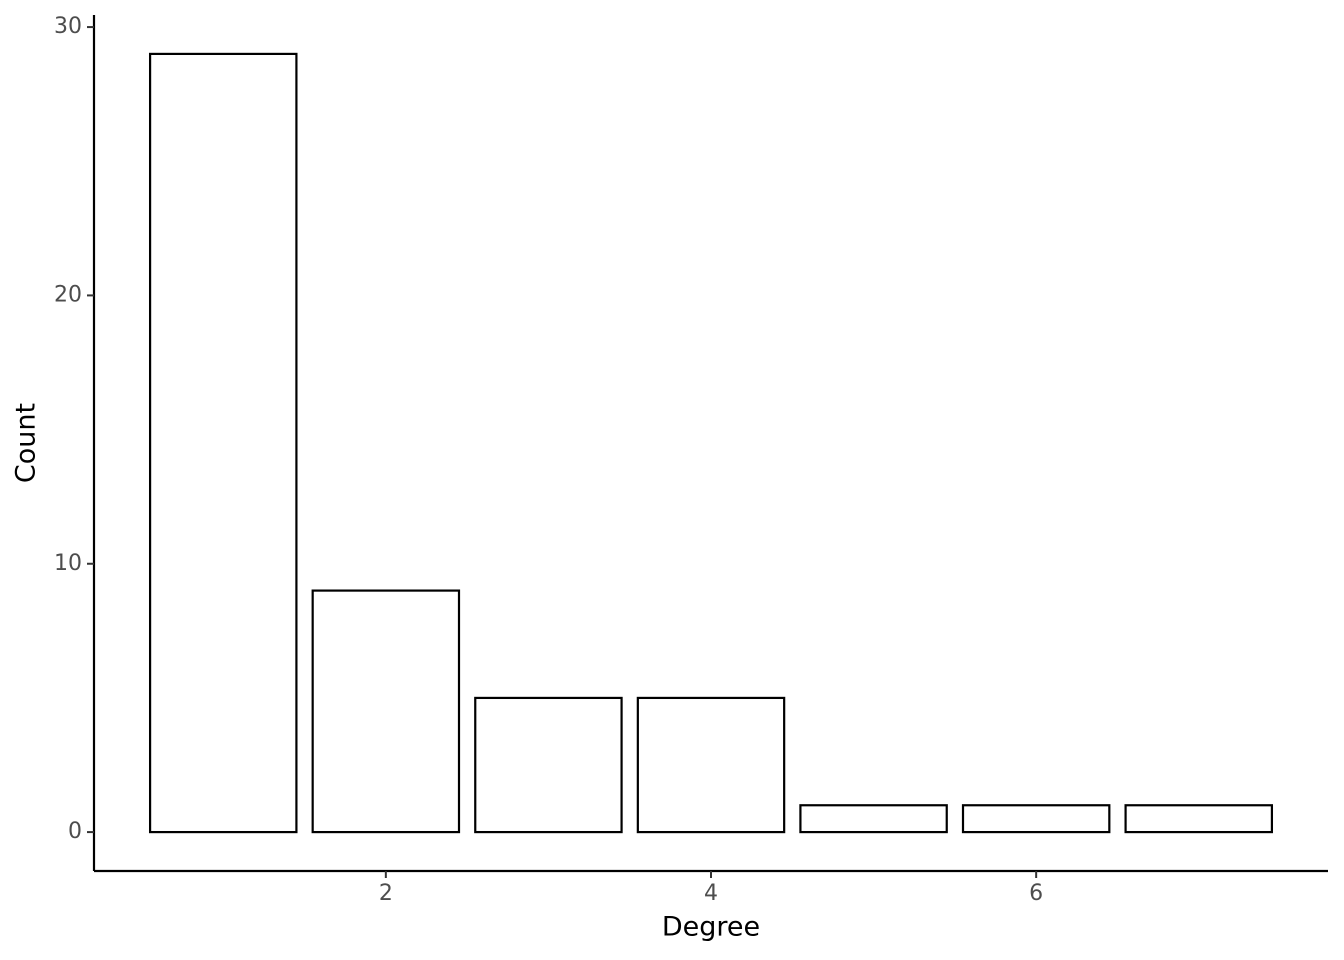 Image resolution: width=1344 pixels, height=960 pixels. I want to click on y-tick-label: 20, so click(68, 294).